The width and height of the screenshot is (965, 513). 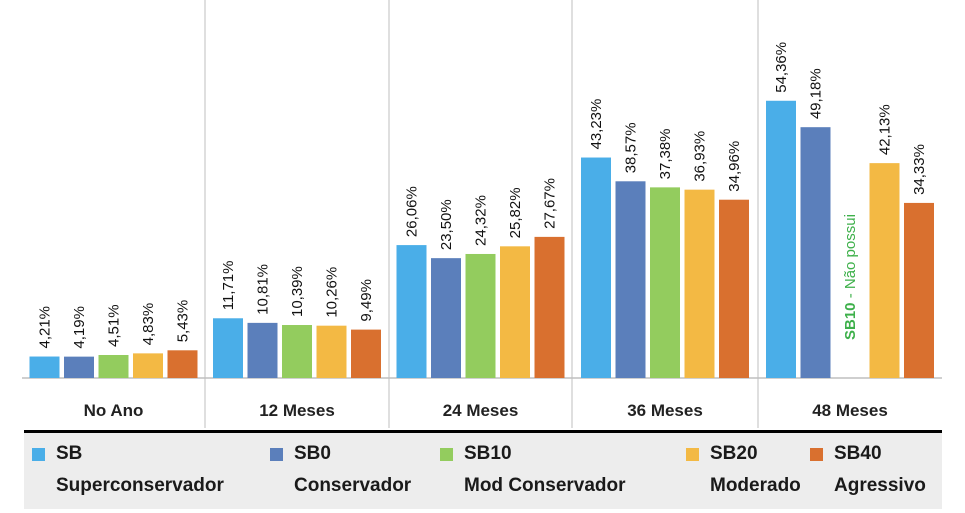 I want to click on data-label: 26,06%, so click(x=412, y=211).